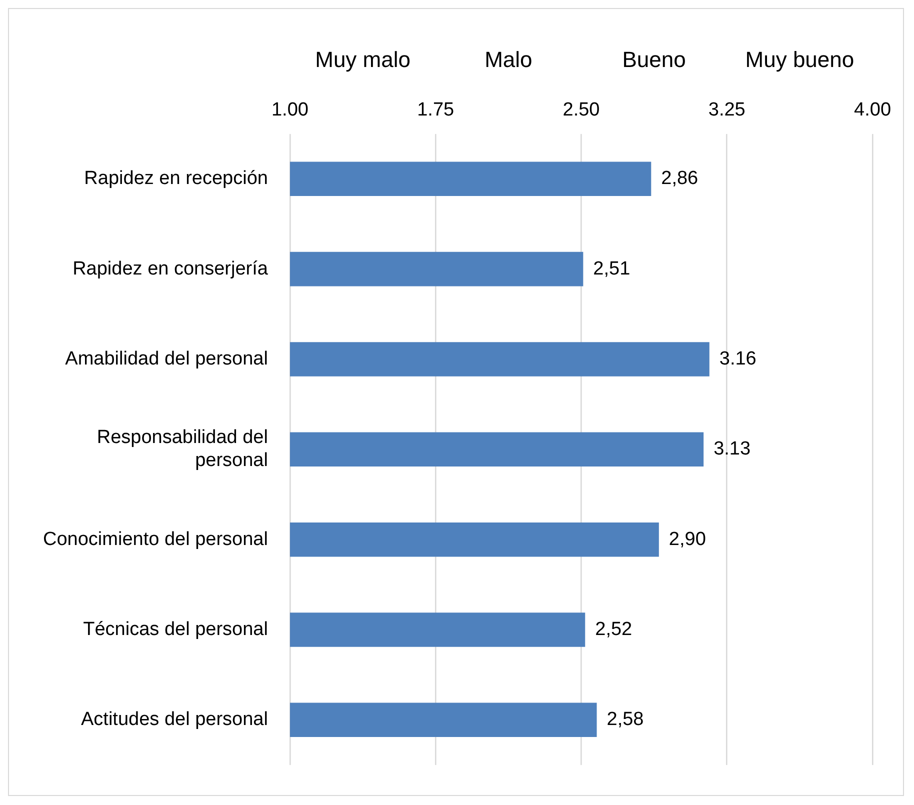 The image size is (914, 805). Describe the element at coordinates (289, 110) in the screenshot. I see `x-tick-label: 1.00` at that location.